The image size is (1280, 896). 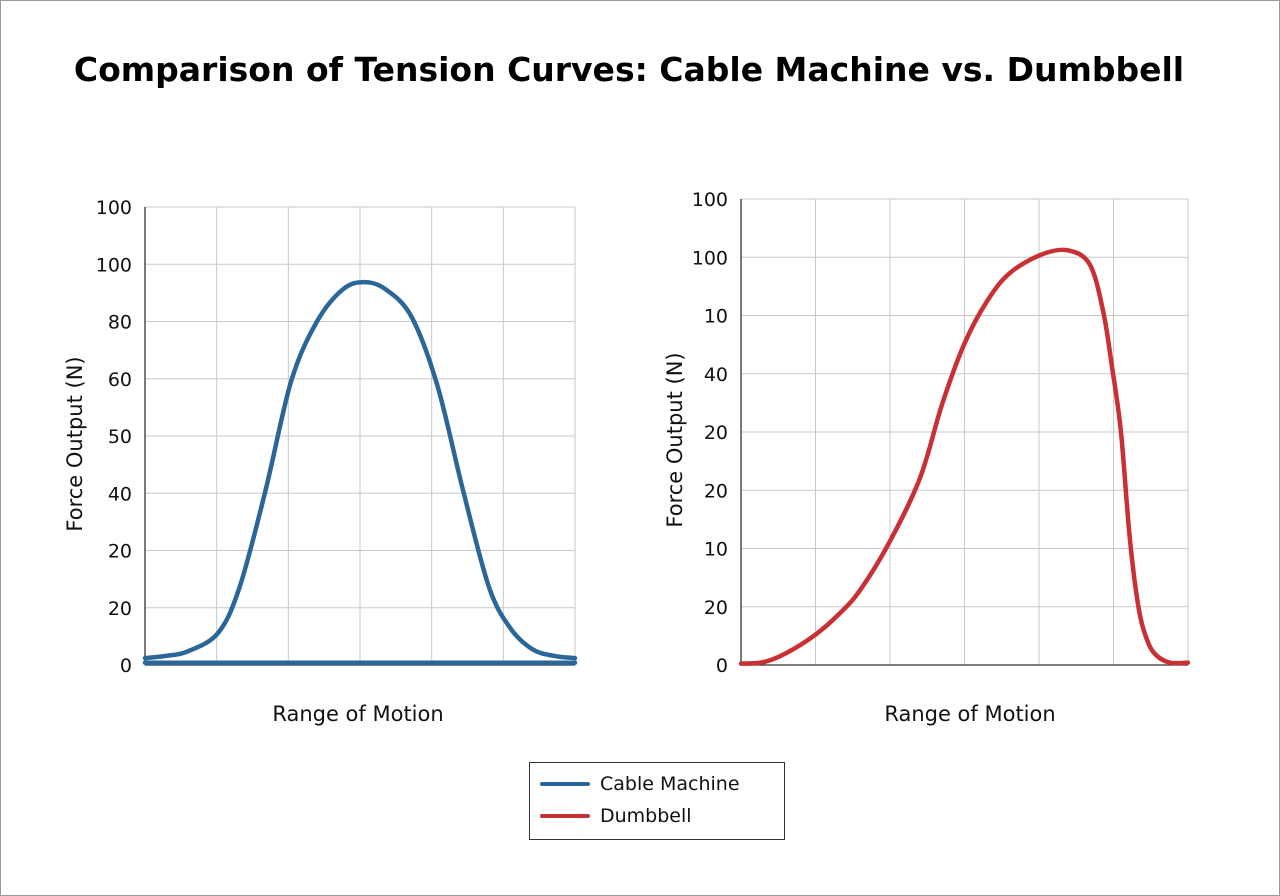 What do you see at coordinates (120, 437) in the screenshot?
I see `y-tick-label: 50` at bounding box center [120, 437].